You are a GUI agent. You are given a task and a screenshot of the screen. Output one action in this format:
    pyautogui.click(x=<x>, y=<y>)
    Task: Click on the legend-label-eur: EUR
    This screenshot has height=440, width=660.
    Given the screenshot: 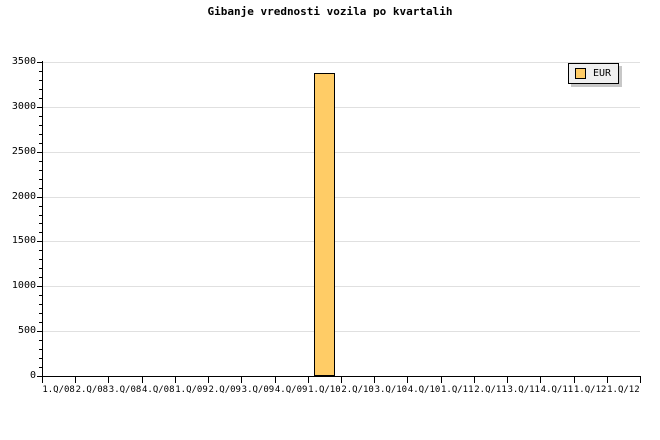 What is the action you would take?
    pyautogui.click(x=602, y=73)
    